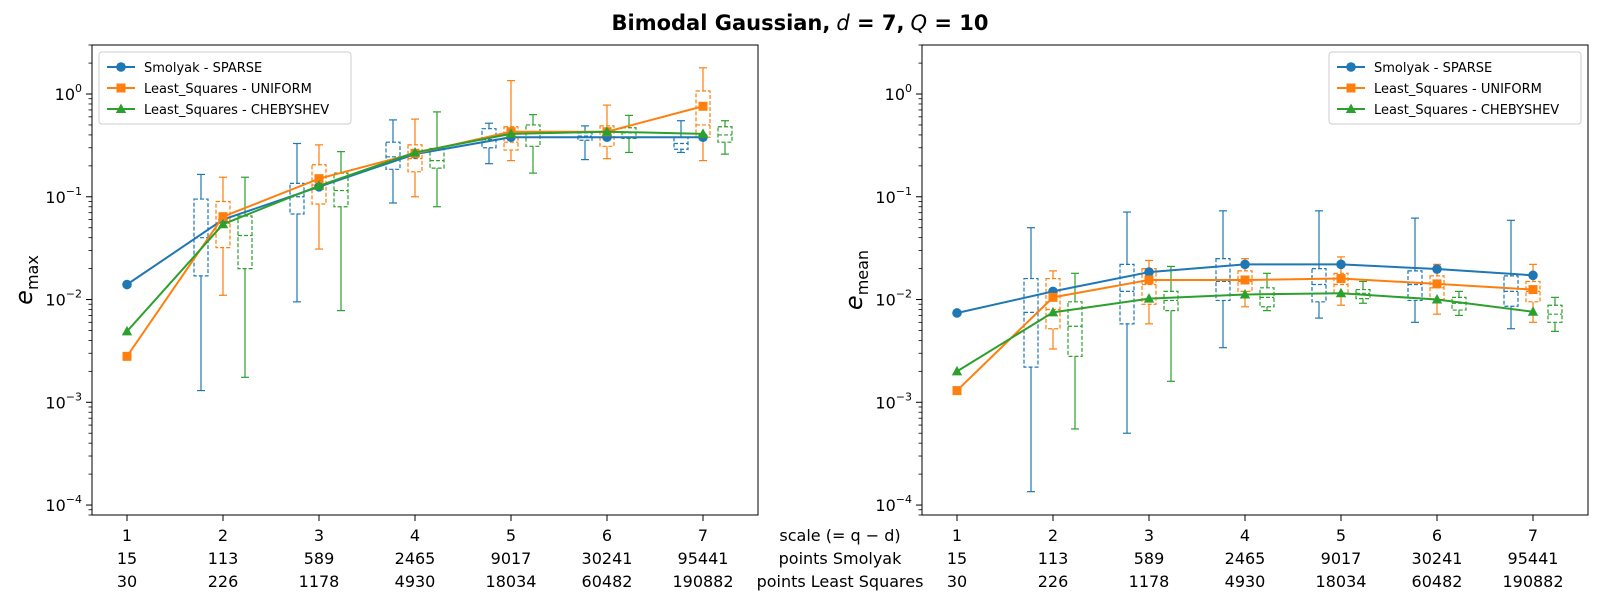 This screenshot has width=1600, height=600. I want to click on title-main: Bimodal Gaussian,, so click(720, 23).